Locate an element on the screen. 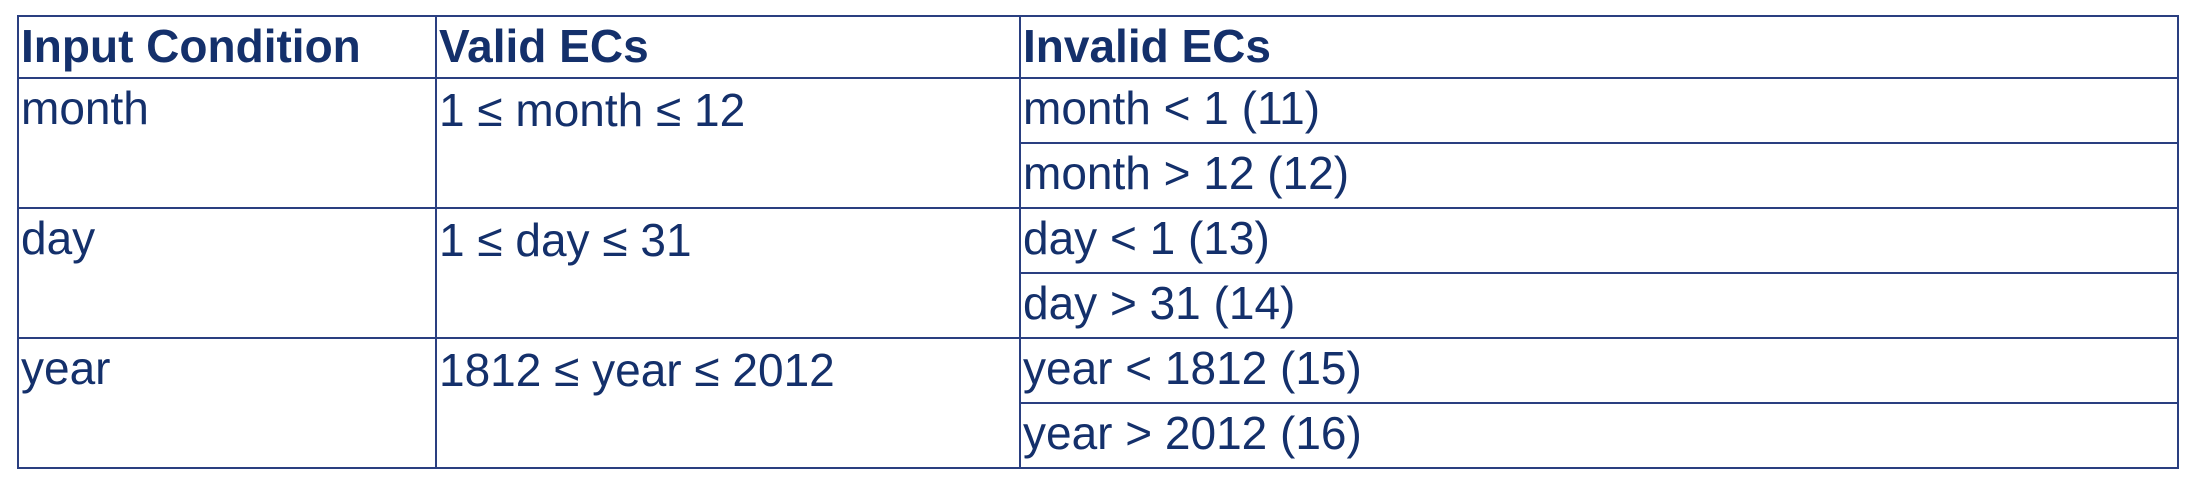  invalid-cell: day > 31 (14) is located at coordinates (1599, 305).